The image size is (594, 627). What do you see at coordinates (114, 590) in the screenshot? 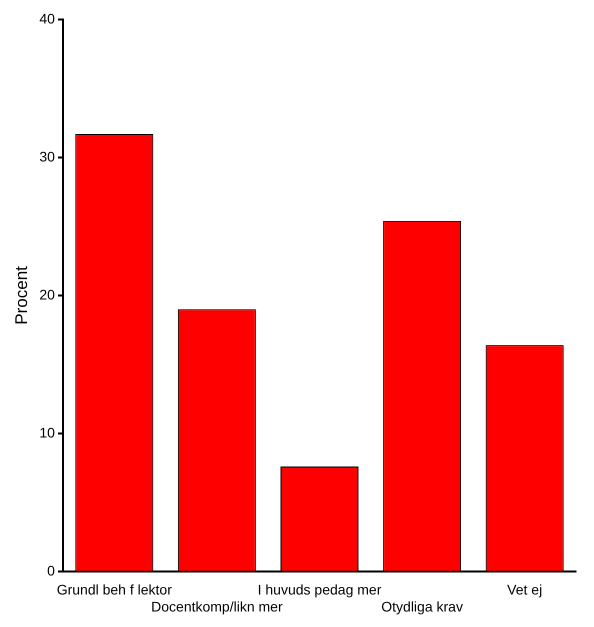
I see `x-tick-label: Grundl beh f lektor` at bounding box center [114, 590].